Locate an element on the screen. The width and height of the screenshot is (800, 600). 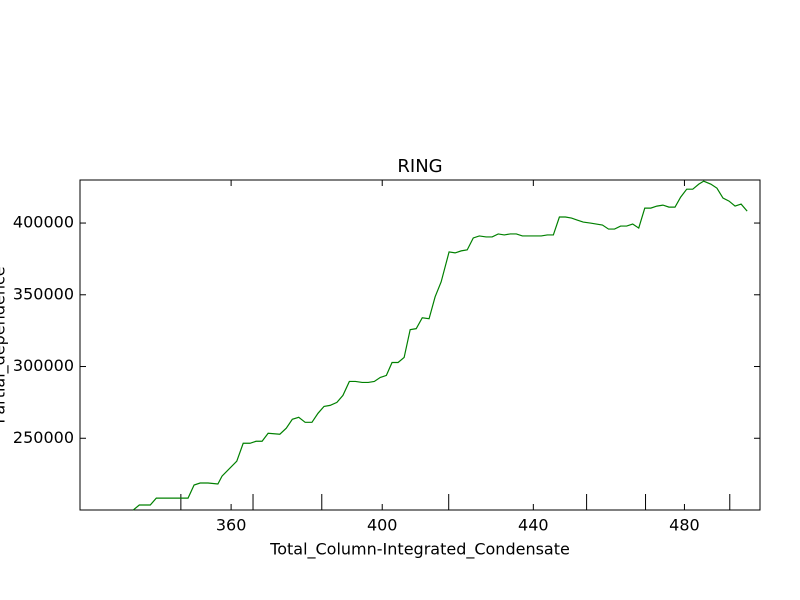
y-tick-label: 250000 is located at coordinates (43, 437).